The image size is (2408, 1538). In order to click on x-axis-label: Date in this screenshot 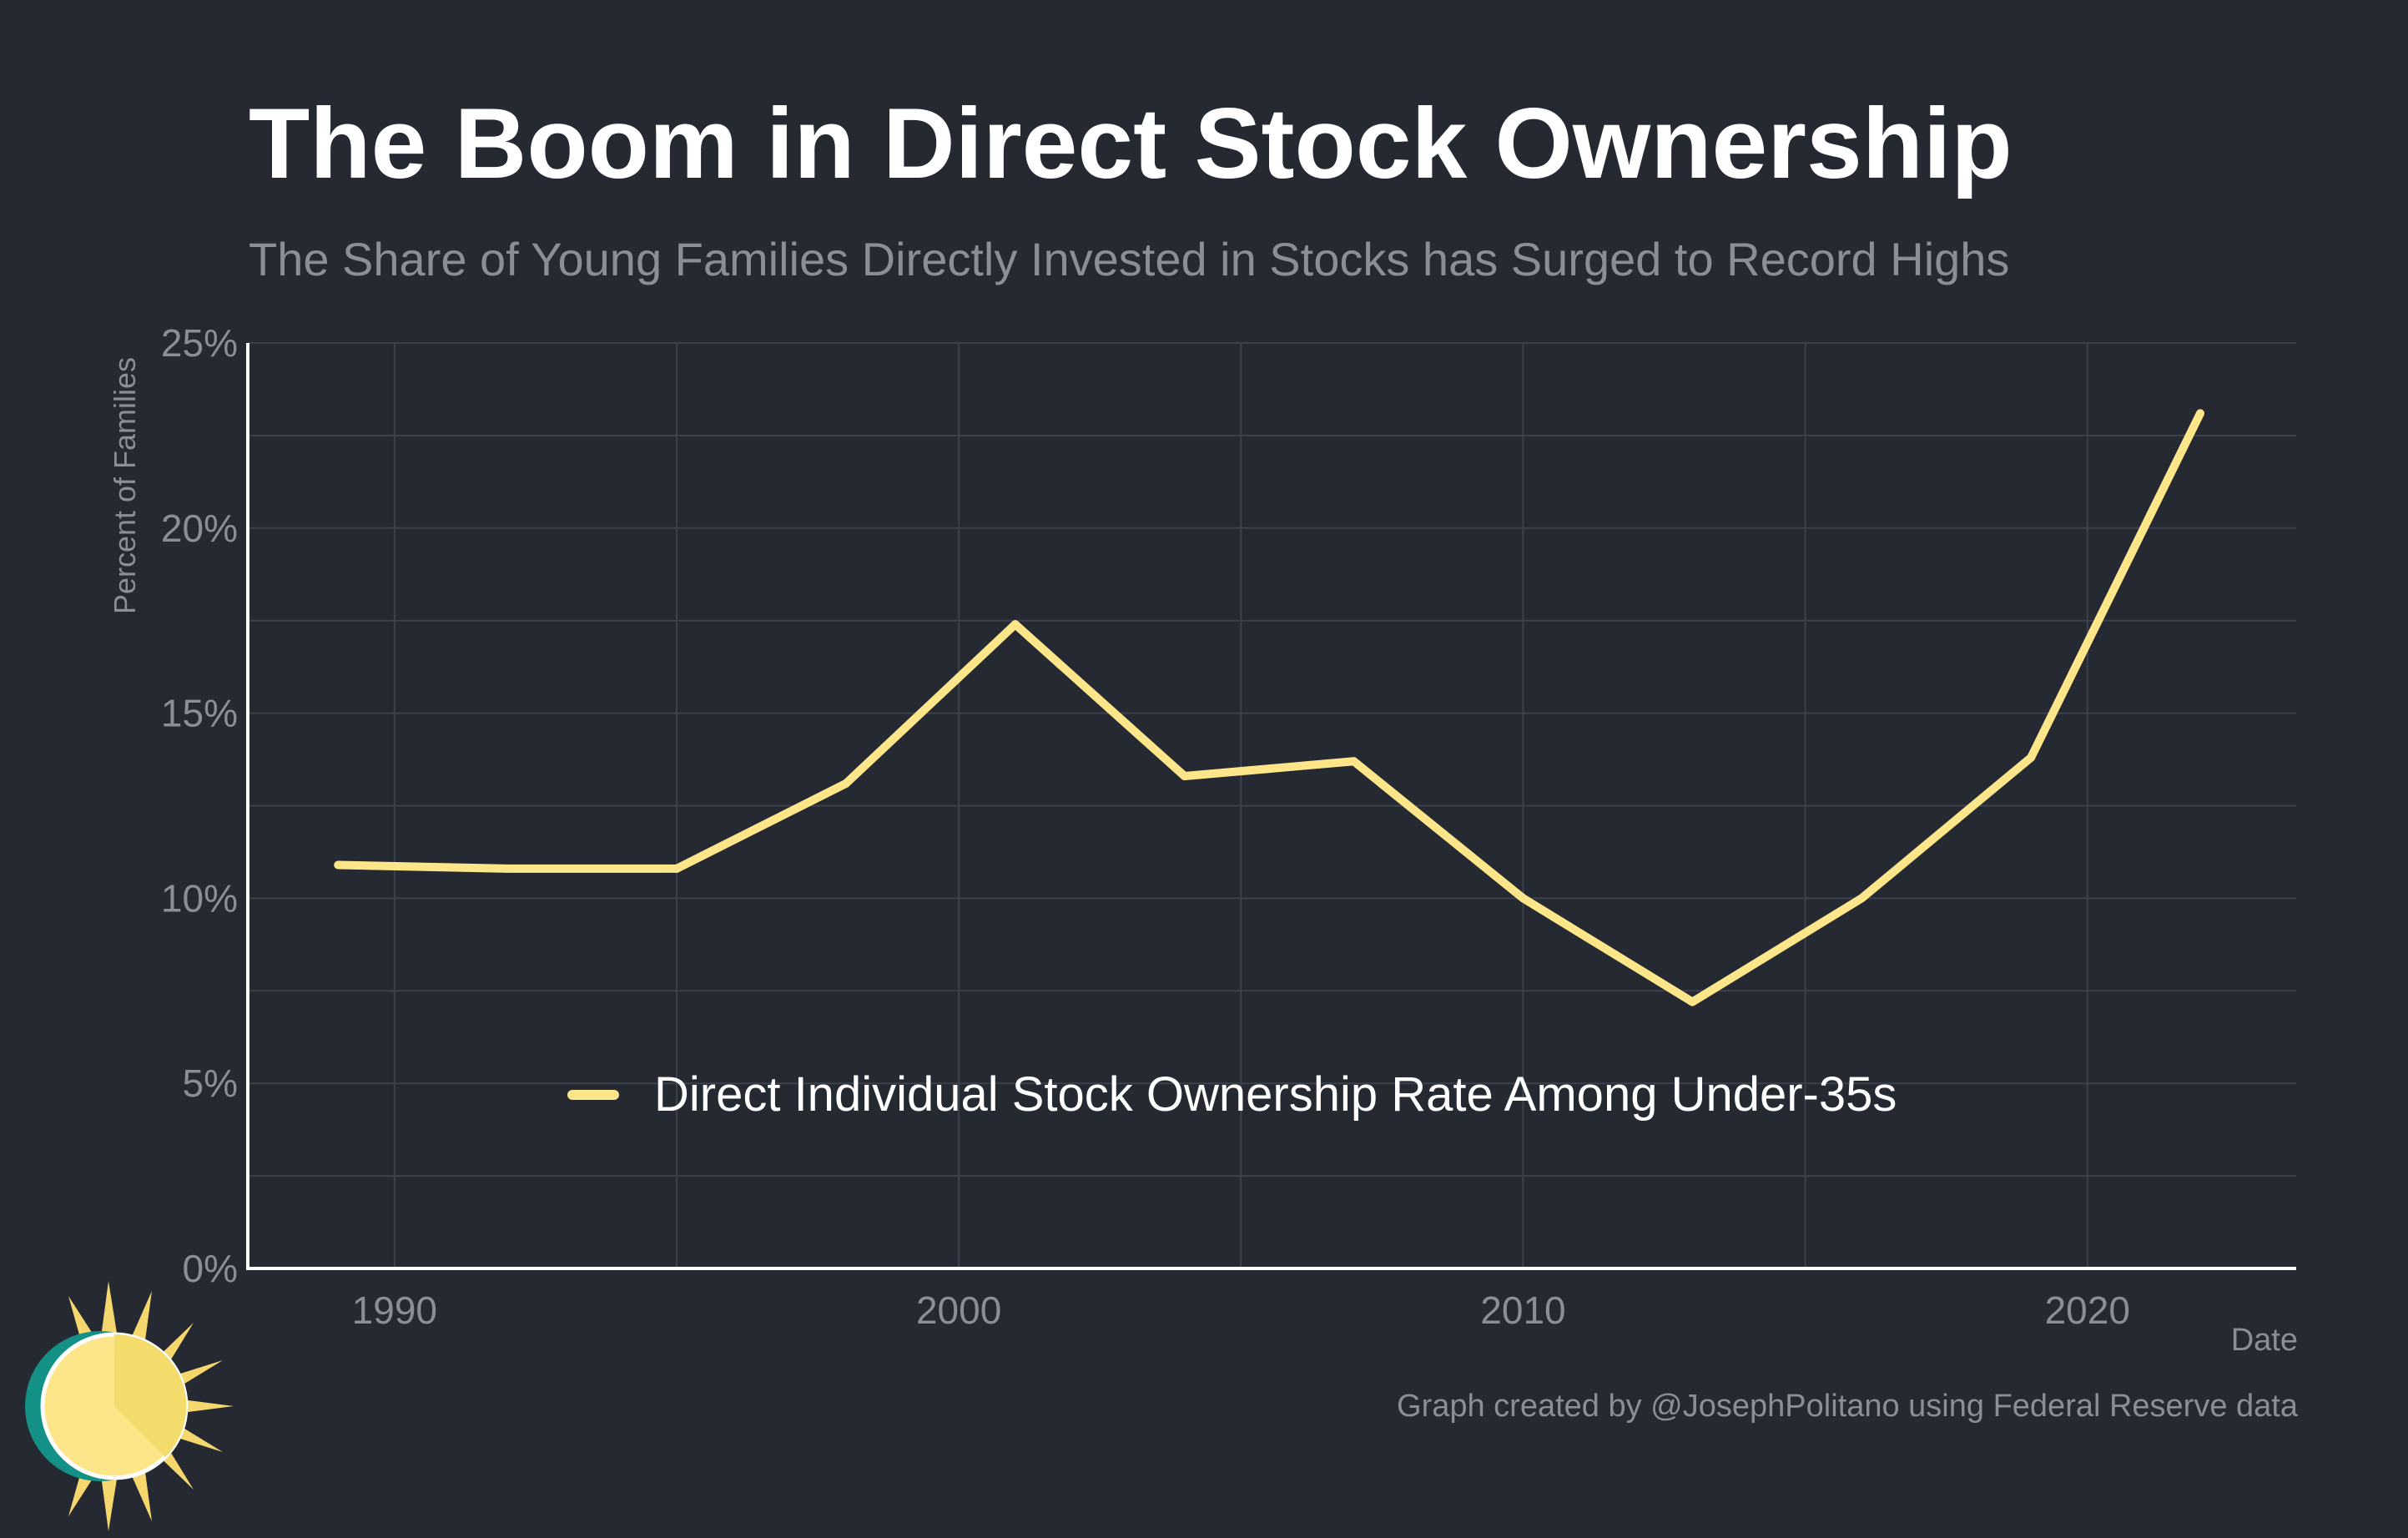, I will do `click(2264, 1340)`.